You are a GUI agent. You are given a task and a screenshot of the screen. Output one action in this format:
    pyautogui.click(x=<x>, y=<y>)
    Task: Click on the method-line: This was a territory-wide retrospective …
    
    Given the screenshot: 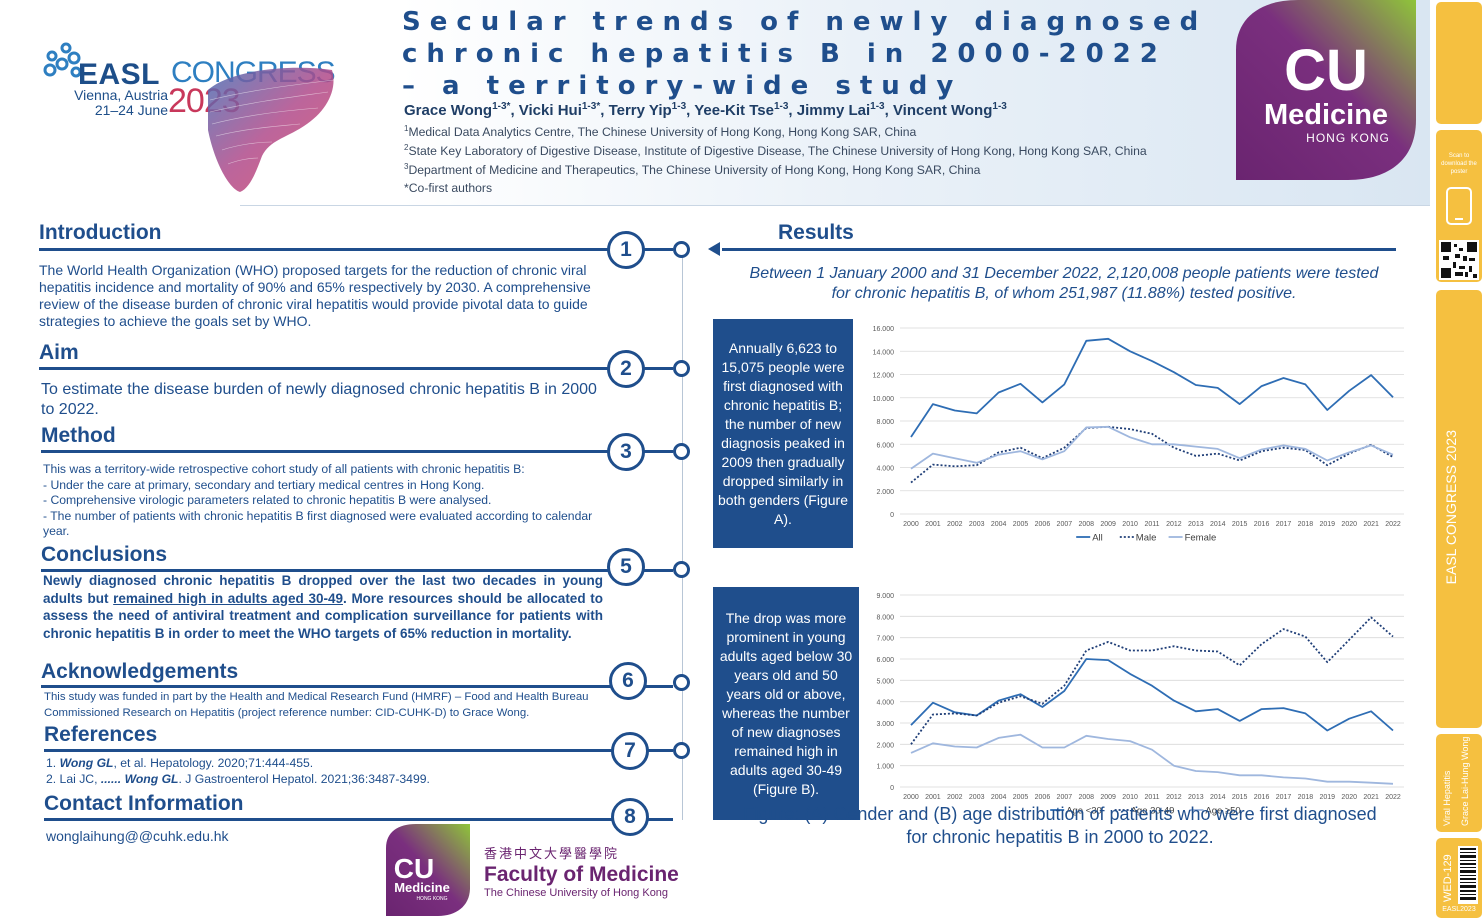 What is the action you would take?
    pyautogui.click(x=284, y=469)
    